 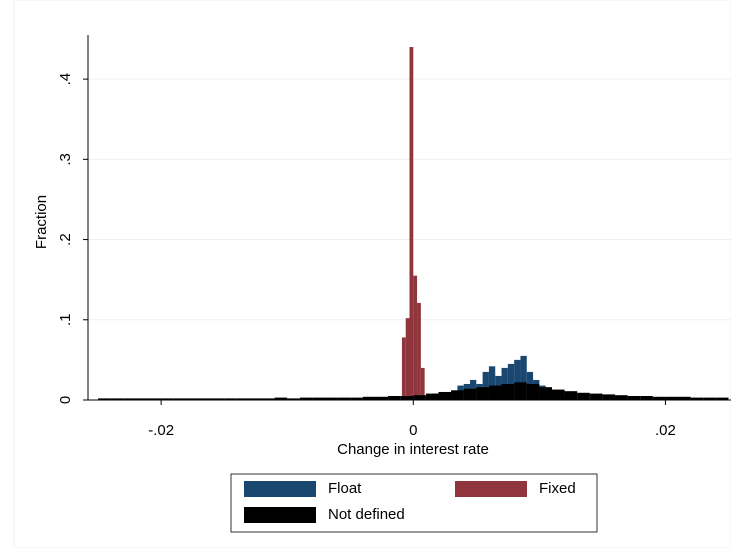 I want to click on legend-label: Float, so click(x=345, y=488).